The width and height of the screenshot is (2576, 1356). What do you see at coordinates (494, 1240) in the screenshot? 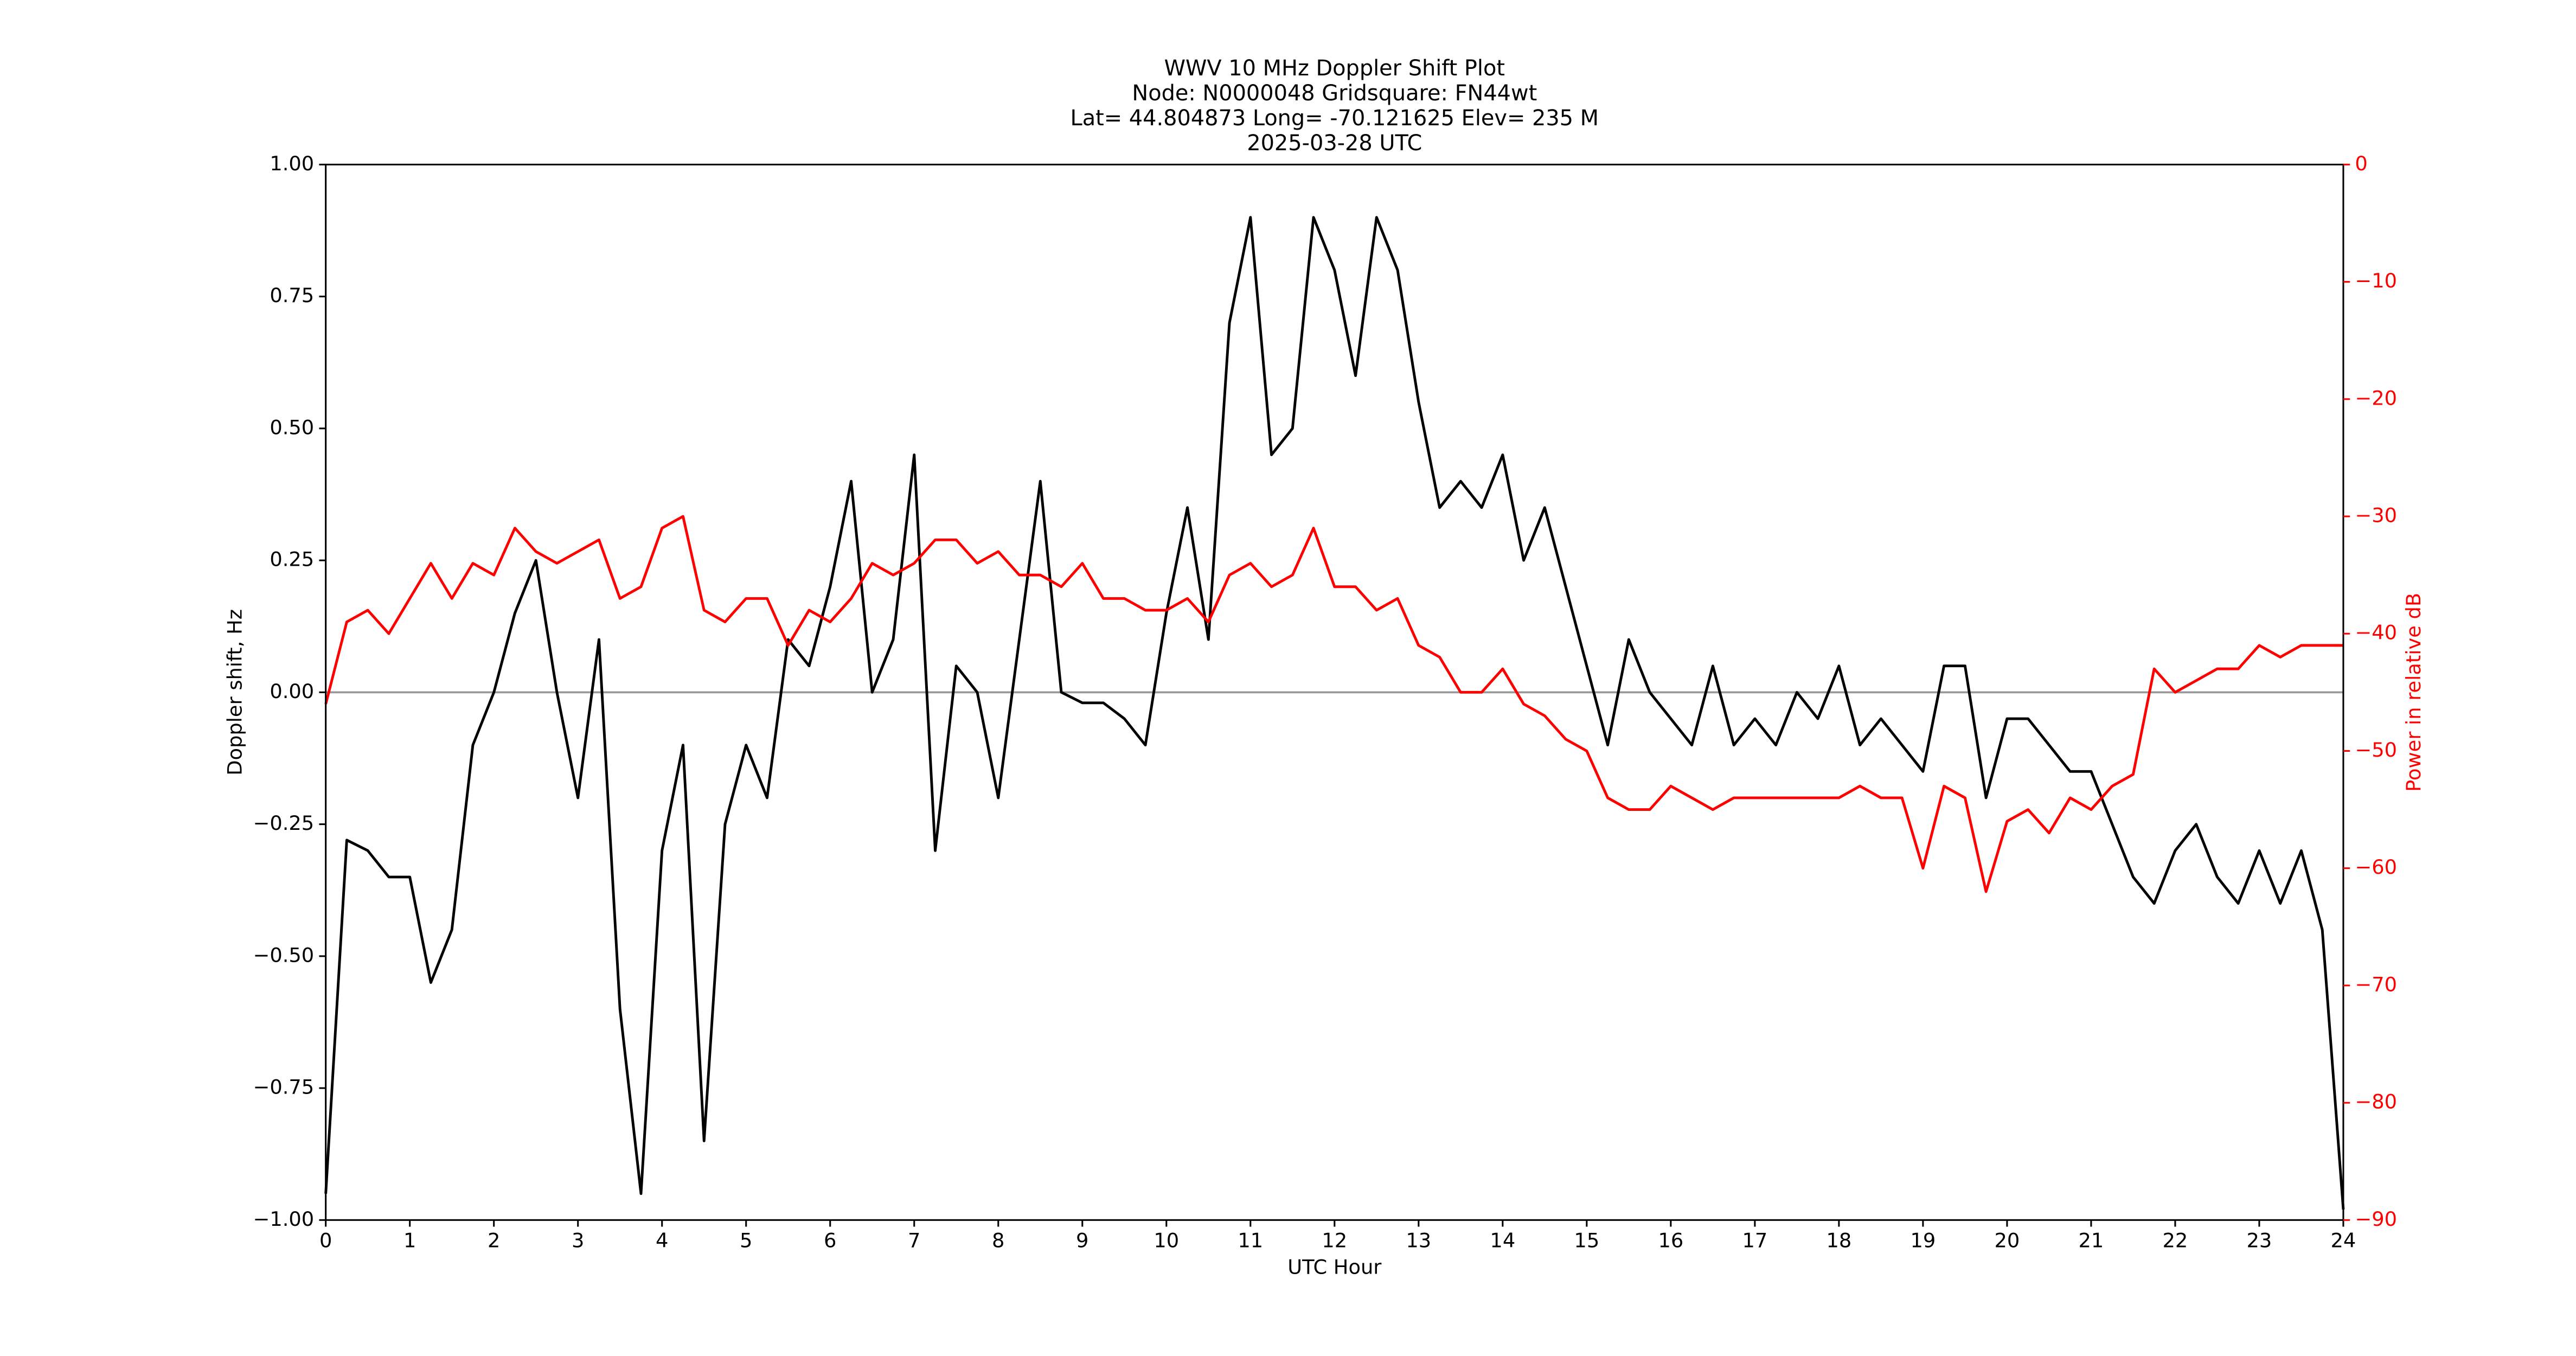
I see `x-tick-label: 2` at bounding box center [494, 1240].